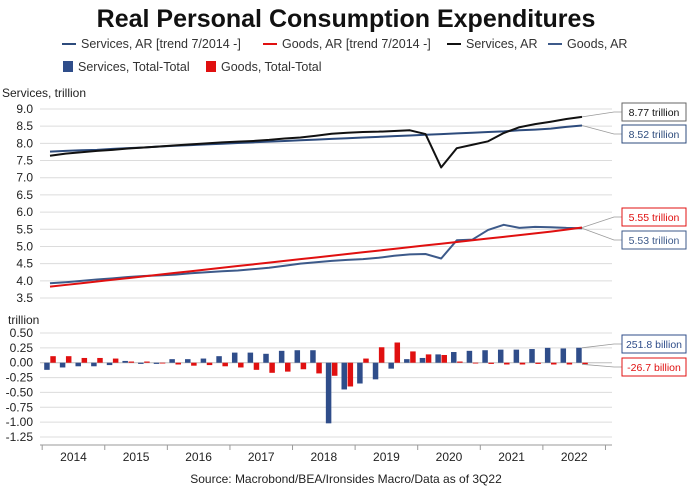  I want to click on y-tick-label: 0.00, so click(22, 363).